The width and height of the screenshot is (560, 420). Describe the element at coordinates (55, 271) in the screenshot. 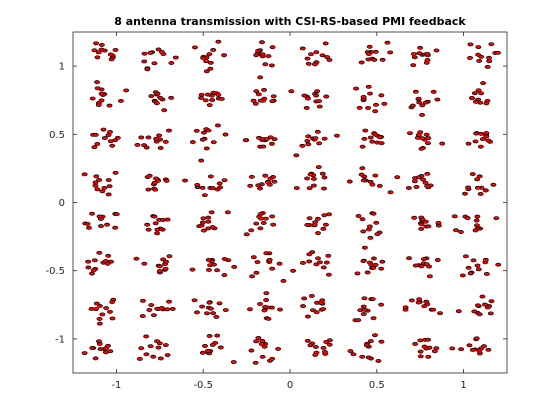

I see `y-tick-label: -0.5` at that location.